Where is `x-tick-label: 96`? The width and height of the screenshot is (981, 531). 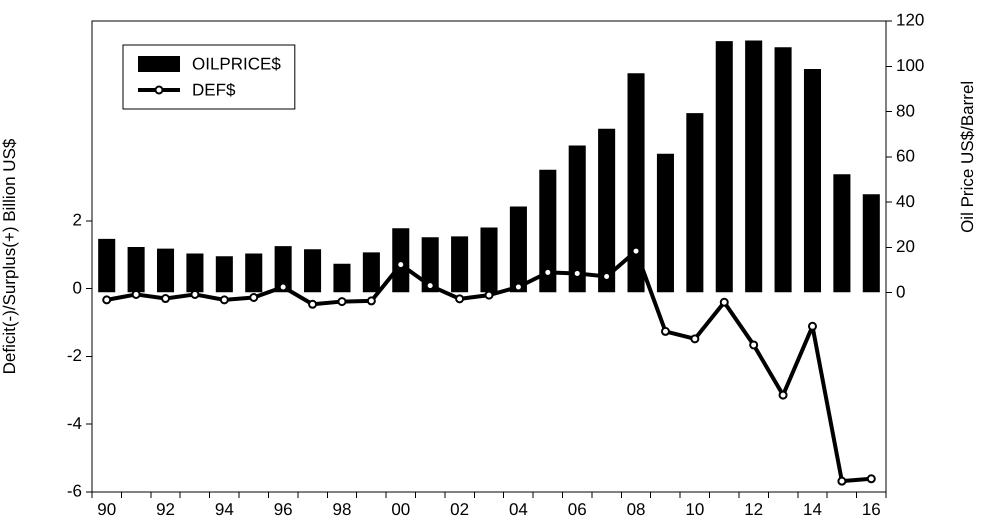
x-tick-label: 96 is located at coordinates (283, 509).